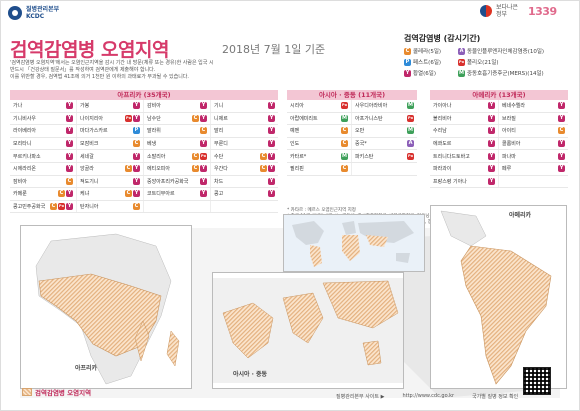 This screenshot has height=411, width=580. What do you see at coordinates (161, 194) in the screenshot?
I see `country-name: 코트디부아르` at bounding box center [161, 194].